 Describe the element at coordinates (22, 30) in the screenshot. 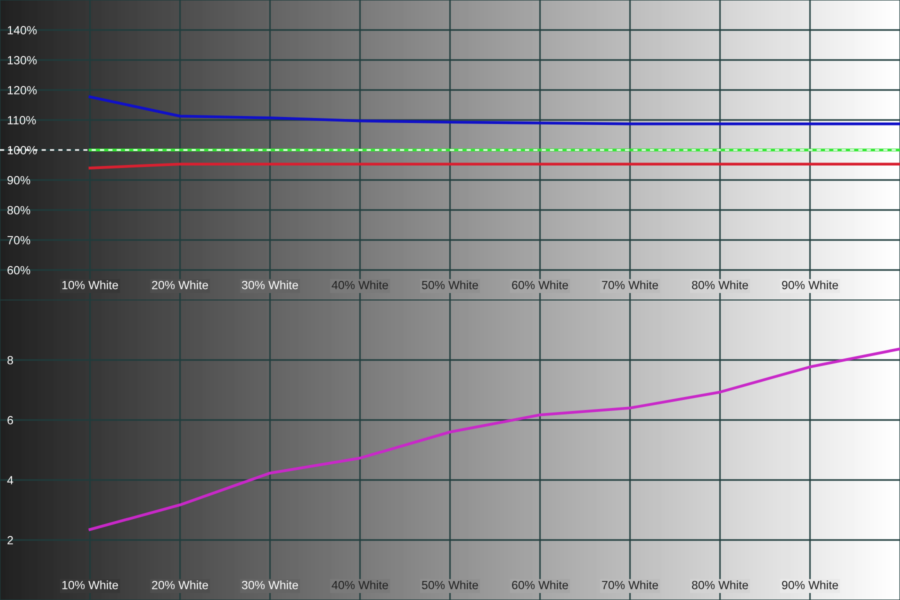

I see `y-tick-label: 140%` at that location.